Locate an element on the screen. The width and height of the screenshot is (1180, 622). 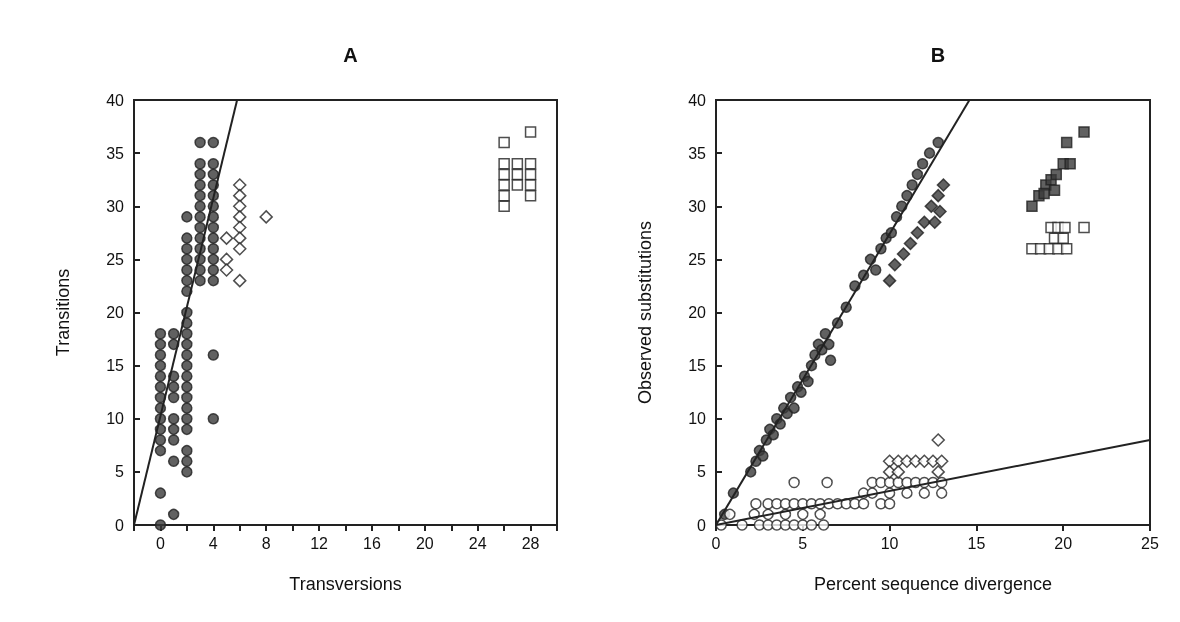
x-tick-label: 25 is located at coordinates (1150, 543).